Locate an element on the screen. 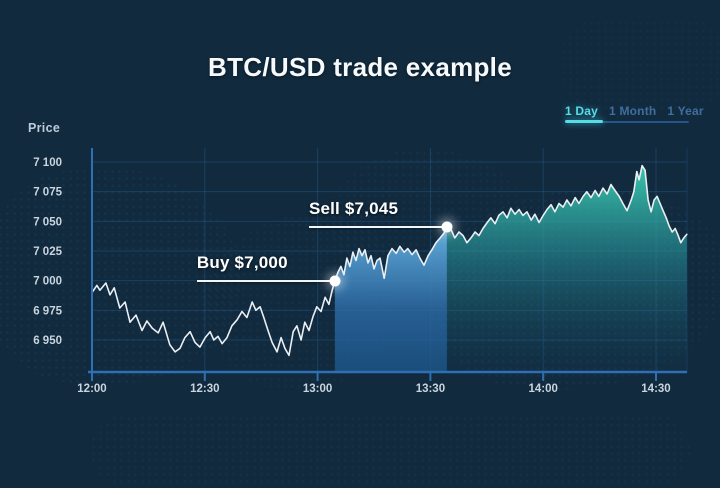 This screenshot has width=720, height=488. sell-annotation-line is located at coordinates (375, 227).